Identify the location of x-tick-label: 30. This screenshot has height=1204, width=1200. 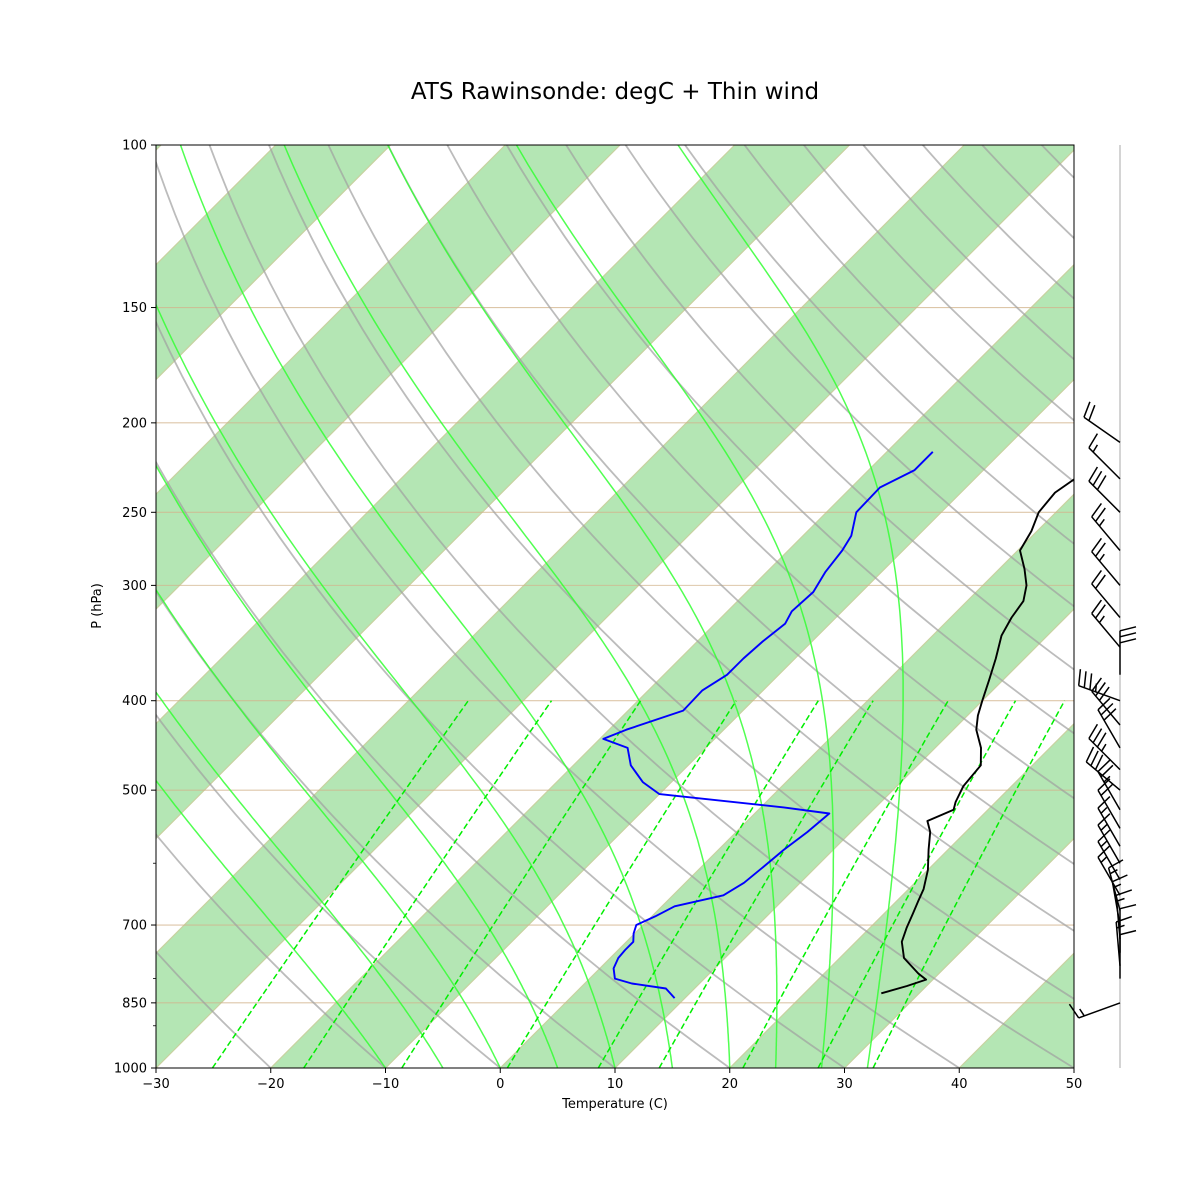
(844, 1084).